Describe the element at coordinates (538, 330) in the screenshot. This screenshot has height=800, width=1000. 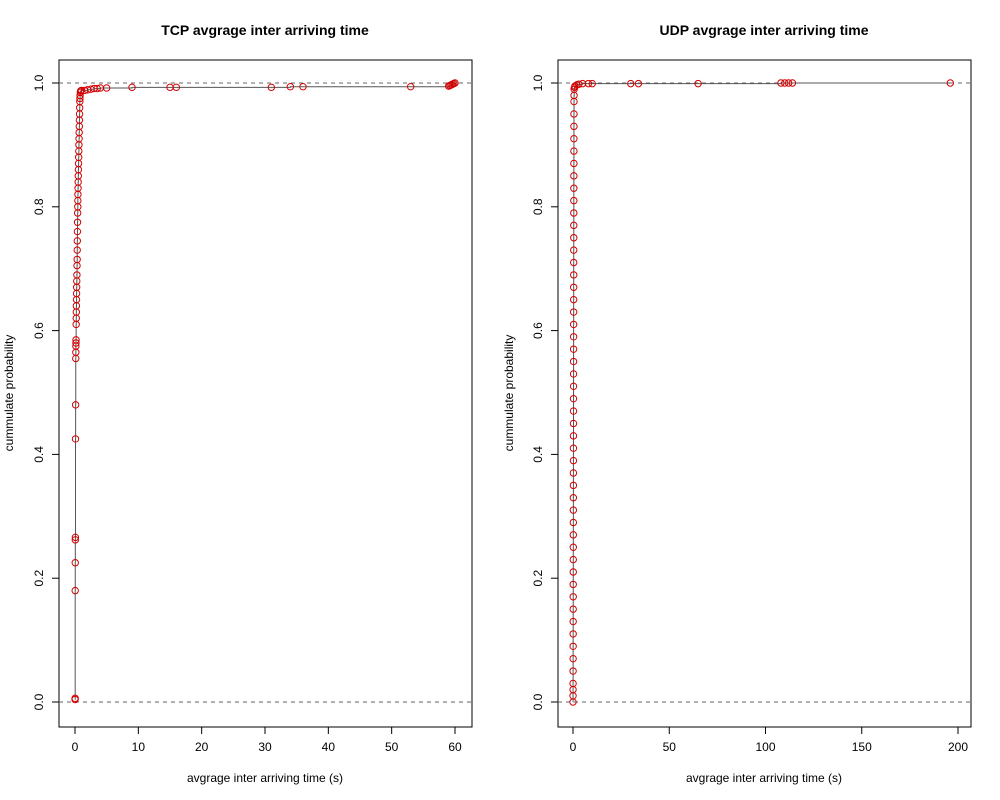
I see `udp-y-tick-label: 0.6` at that location.